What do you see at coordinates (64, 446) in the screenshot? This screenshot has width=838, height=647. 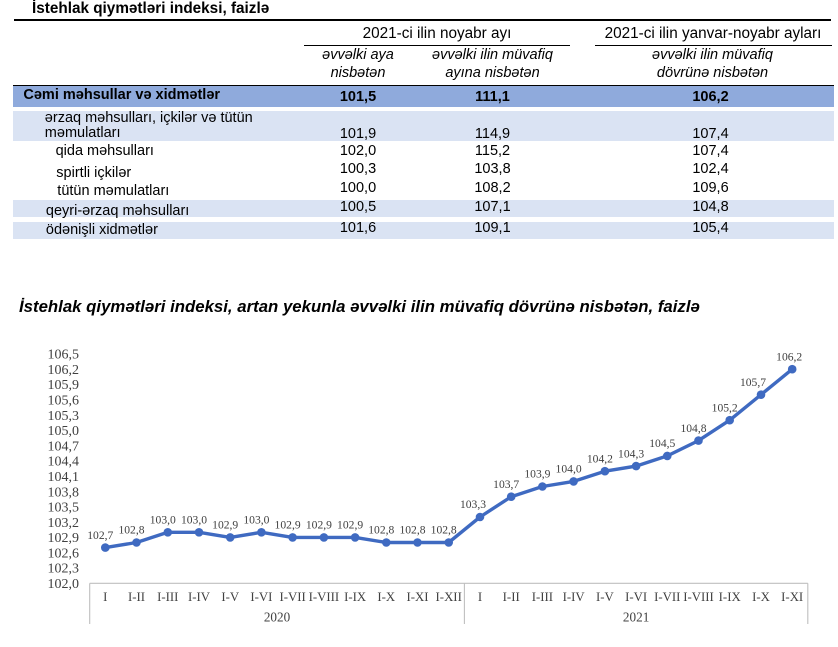 I see `svg-text: 104,7` at bounding box center [64, 446].